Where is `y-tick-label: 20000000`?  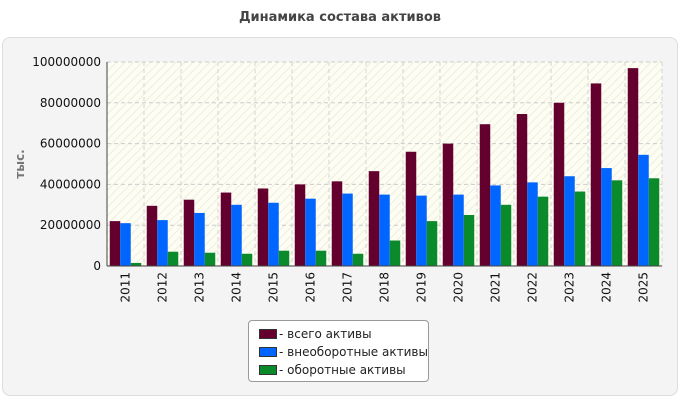 y-tick-label: 20000000 is located at coordinates (70, 225).